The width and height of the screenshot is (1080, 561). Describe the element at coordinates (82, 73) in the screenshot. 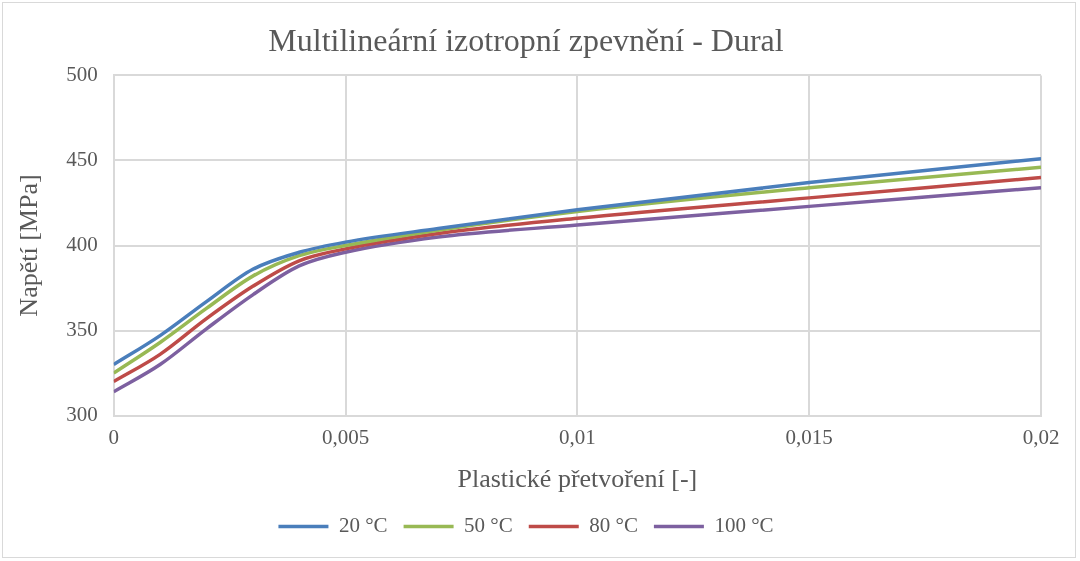

I see `y-tick-label: 500` at that location.